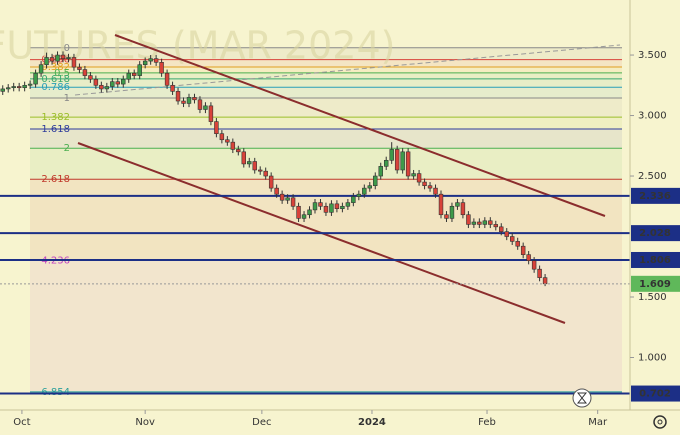 Image resolution: width=680 pixels, height=435 pixels. What do you see at coordinates (145, 422) in the screenshot?
I see `x-tick-label: Nov` at bounding box center [145, 422].